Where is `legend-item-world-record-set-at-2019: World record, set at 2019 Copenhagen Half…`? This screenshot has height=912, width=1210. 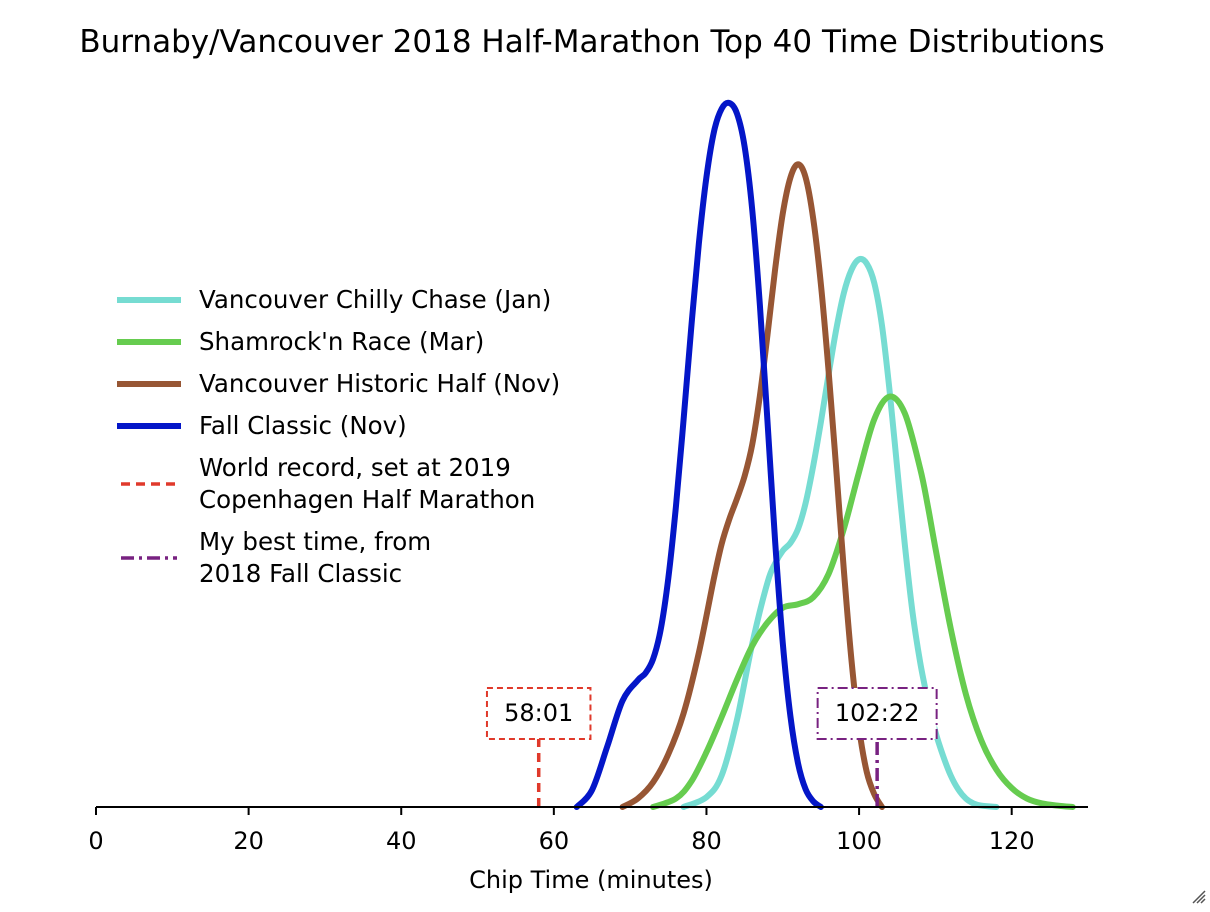 legend-item-world-record-set-at-2019: World record, set at 2019 Copenhagen Half… is located at coordinates (328, 483).